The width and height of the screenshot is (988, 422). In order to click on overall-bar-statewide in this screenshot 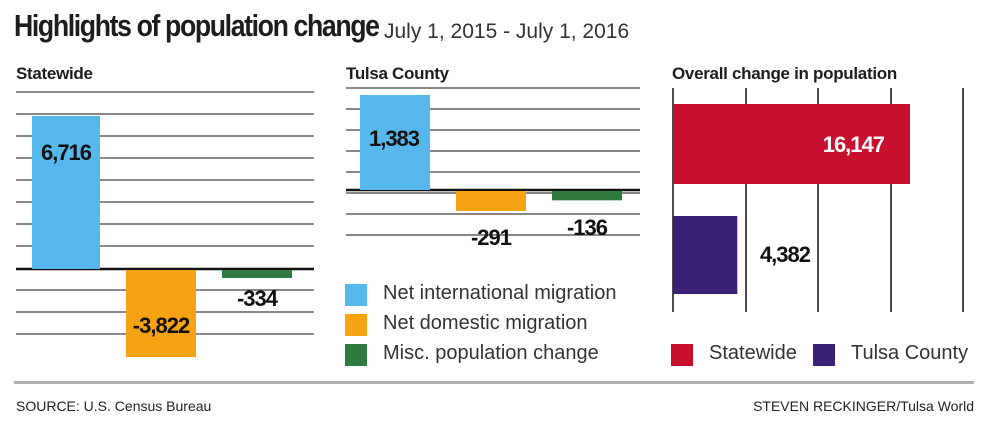, I will do `click(791, 144)`.